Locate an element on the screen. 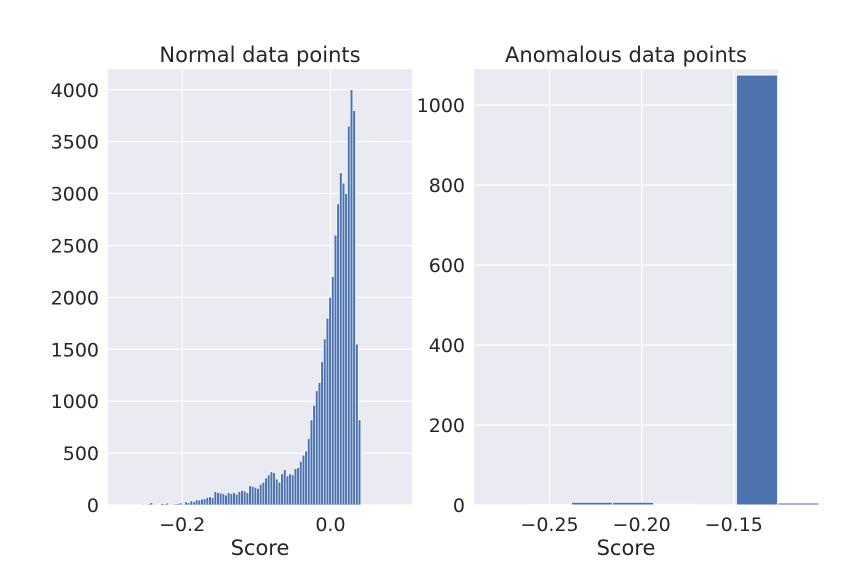  chart-title-normal: Normal data points is located at coordinates (259, 55).